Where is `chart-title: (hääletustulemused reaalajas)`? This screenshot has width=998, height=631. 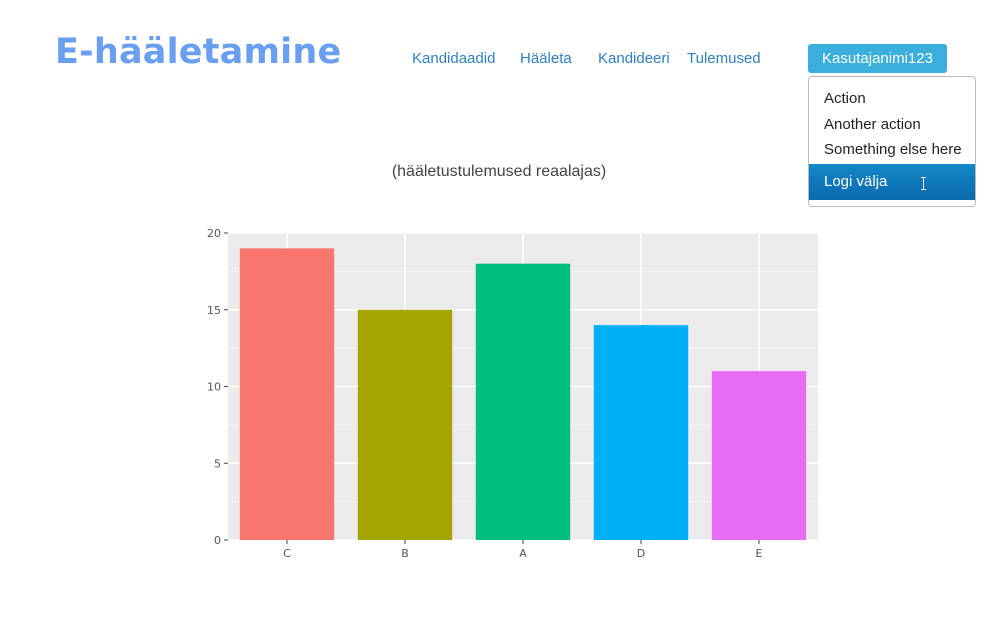 chart-title: (hääletustulemused reaalajas) is located at coordinates (499, 171).